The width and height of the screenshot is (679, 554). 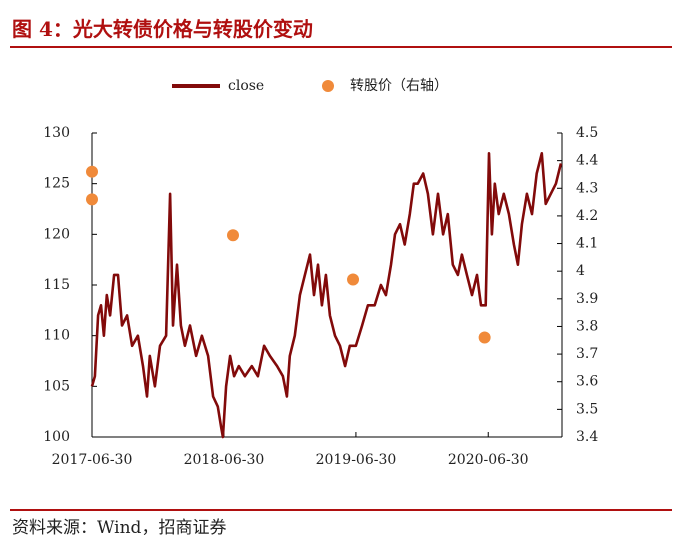 I want to click on x-tick-label: 2017-06-30, so click(x=92, y=460).